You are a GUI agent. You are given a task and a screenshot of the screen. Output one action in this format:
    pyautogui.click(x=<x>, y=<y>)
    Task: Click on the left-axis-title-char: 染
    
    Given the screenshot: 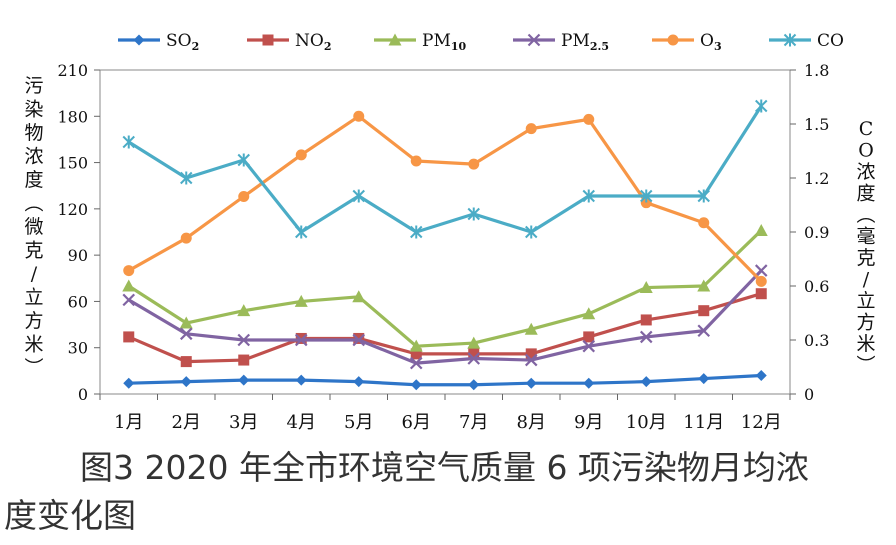 What is the action you would take?
    pyautogui.click(x=33, y=110)
    